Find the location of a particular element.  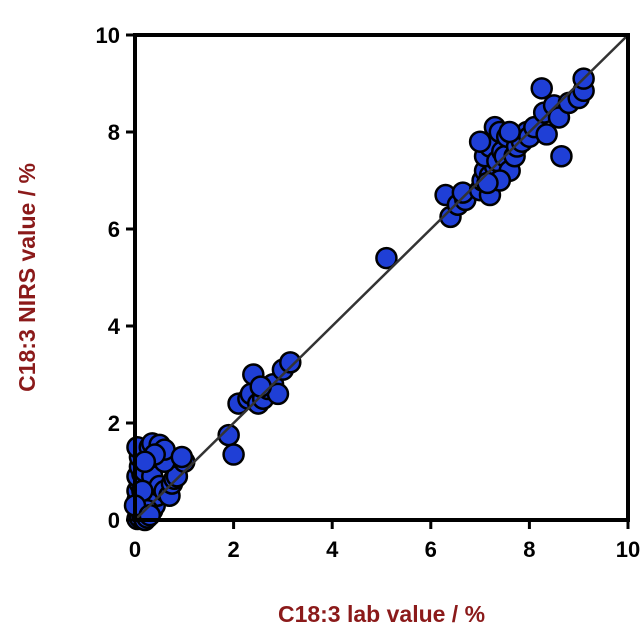

x-tick-label-4: 8 is located at coordinates (529, 549).